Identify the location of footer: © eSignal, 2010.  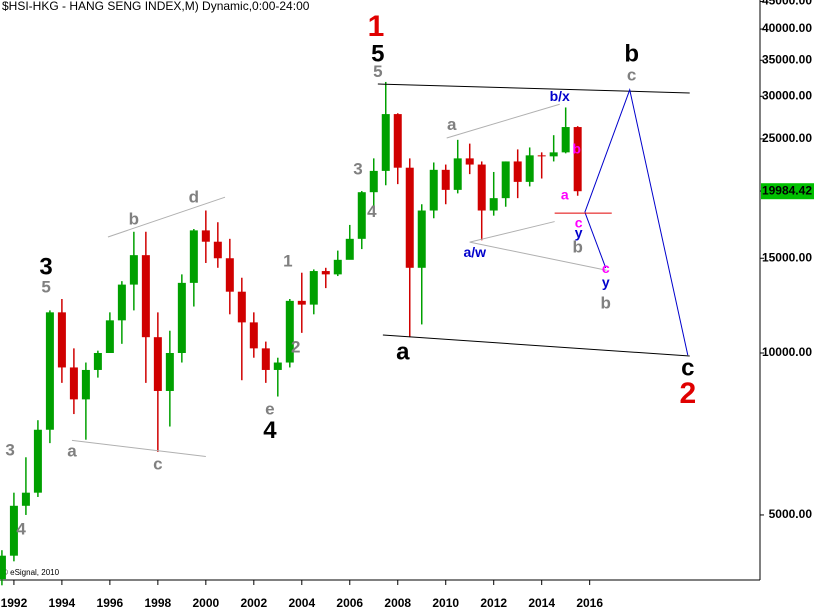
(31, 572).